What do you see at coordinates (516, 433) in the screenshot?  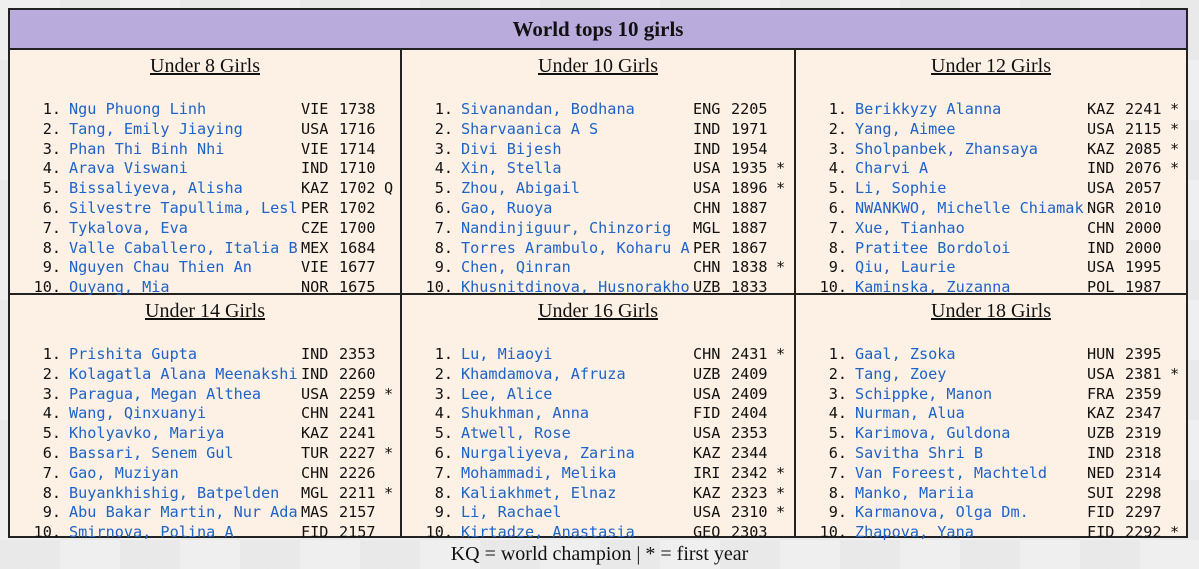 I see `player-name-link: Atwell, Rose` at bounding box center [516, 433].